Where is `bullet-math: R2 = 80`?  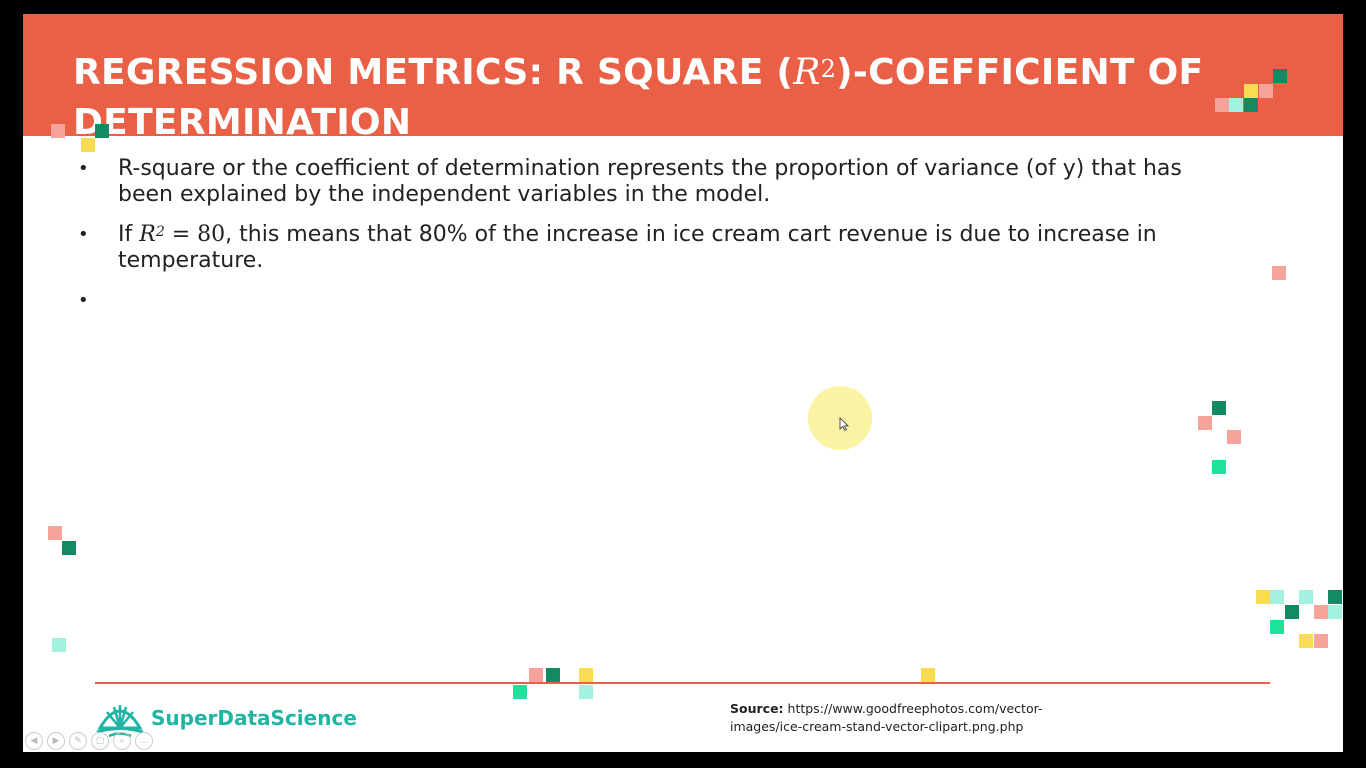 bullet-math: R2 = 80 is located at coordinates (182, 234).